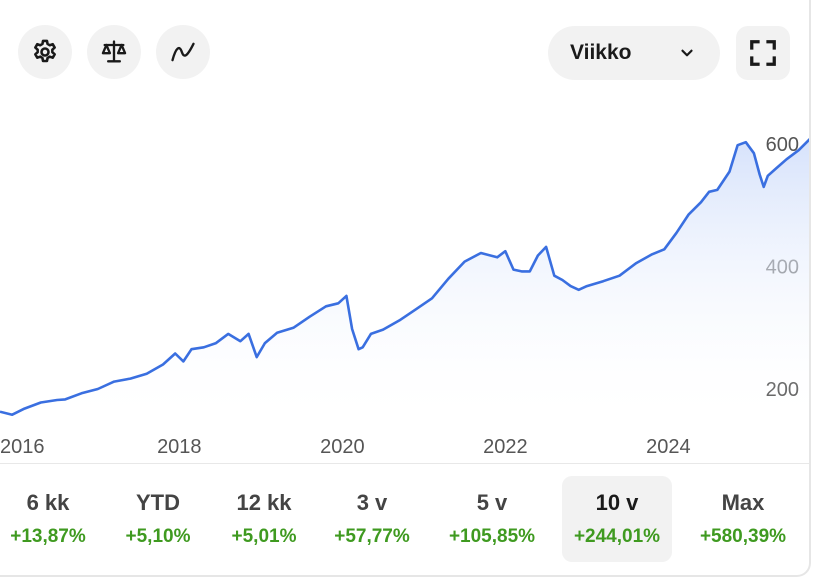  I want to click on period-ytd: YTD +5,10%, so click(158, 518).